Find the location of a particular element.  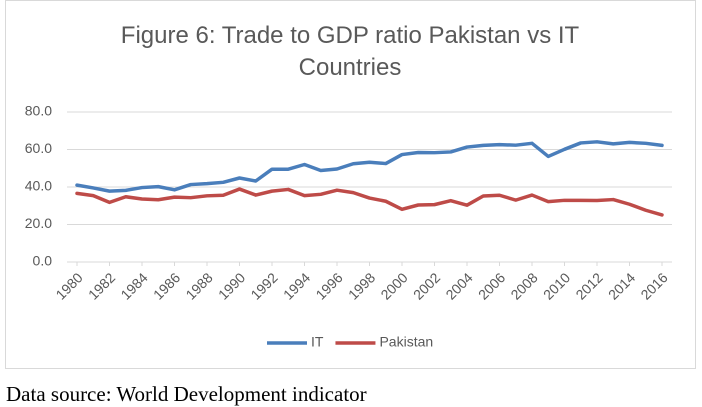

x-tick-label: 1994 is located at coordinates (296, 285).